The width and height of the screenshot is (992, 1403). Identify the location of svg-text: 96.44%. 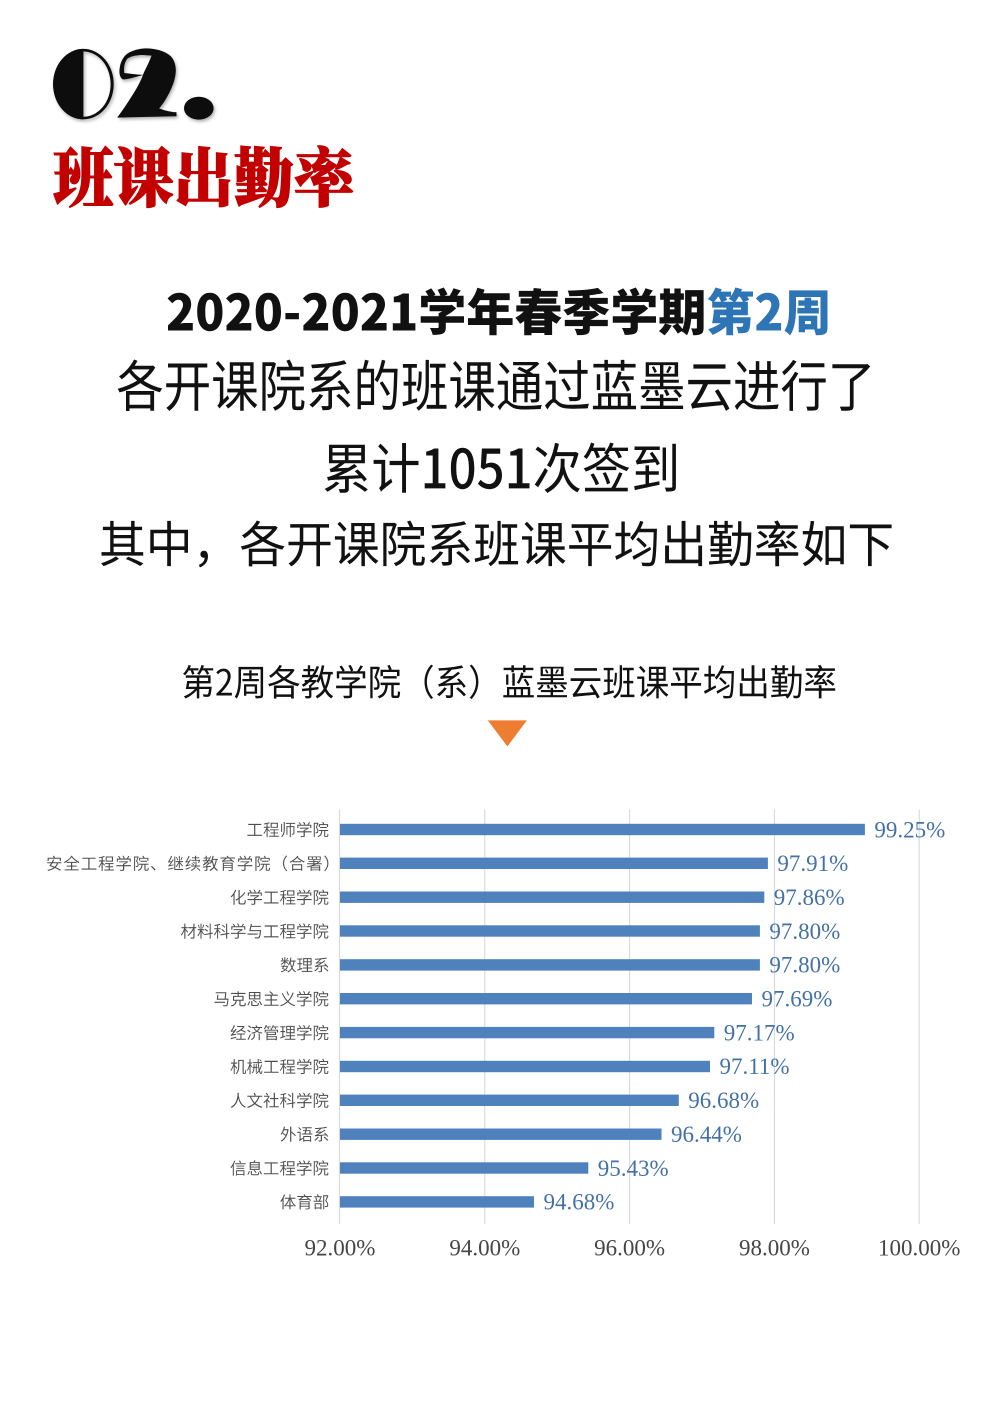
(706, 1134).